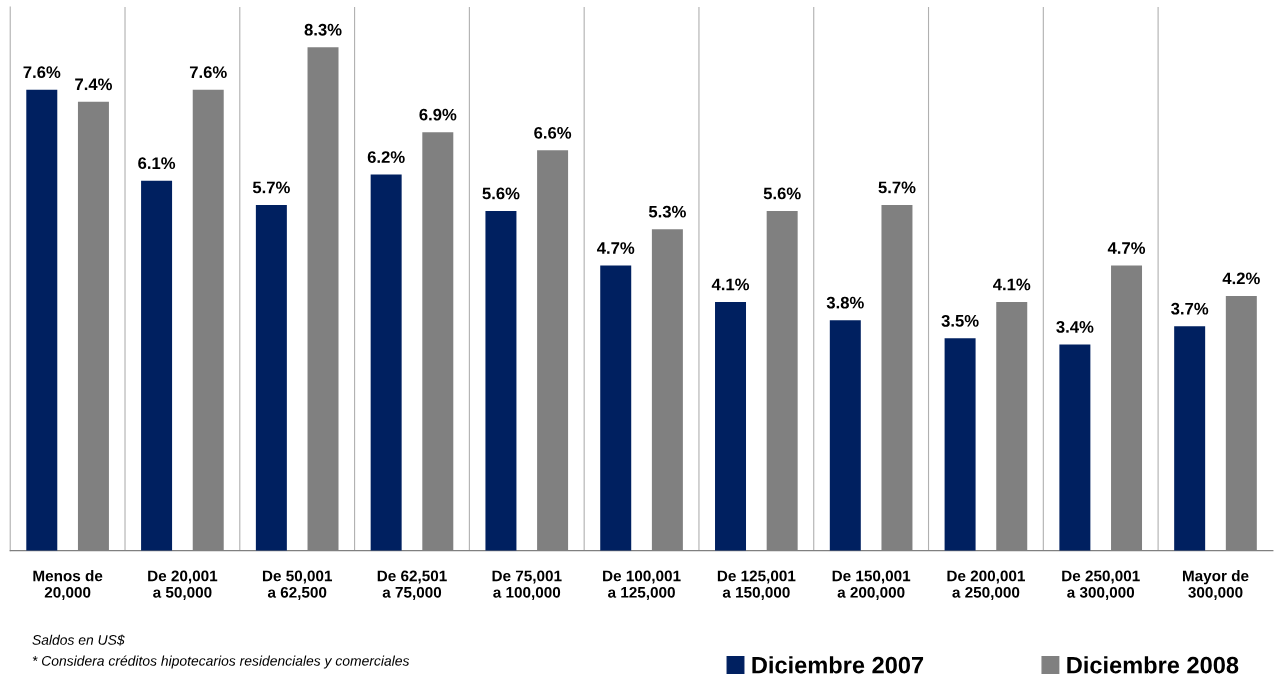 Image resolution: width=1278 pixels, height=697 pixels. I want to click on data-label: 5.3%, so click(667, 211).